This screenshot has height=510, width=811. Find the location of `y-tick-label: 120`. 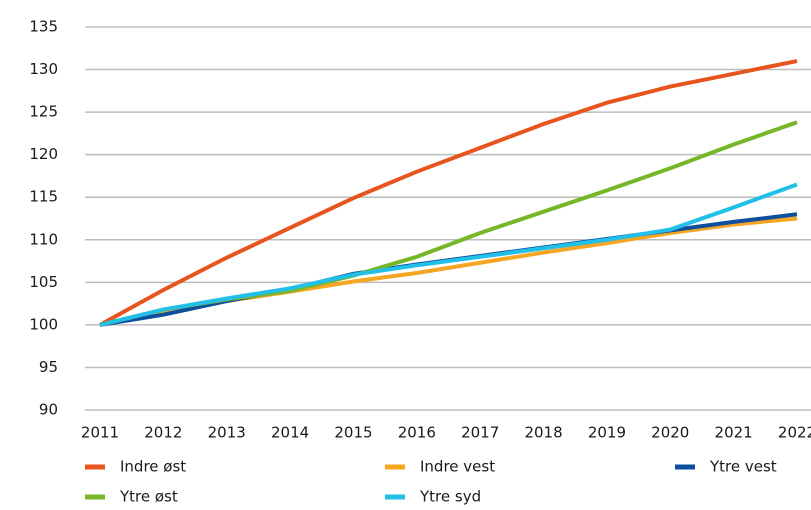

y-tick-label: 120 is located at coordinates (43, 154).